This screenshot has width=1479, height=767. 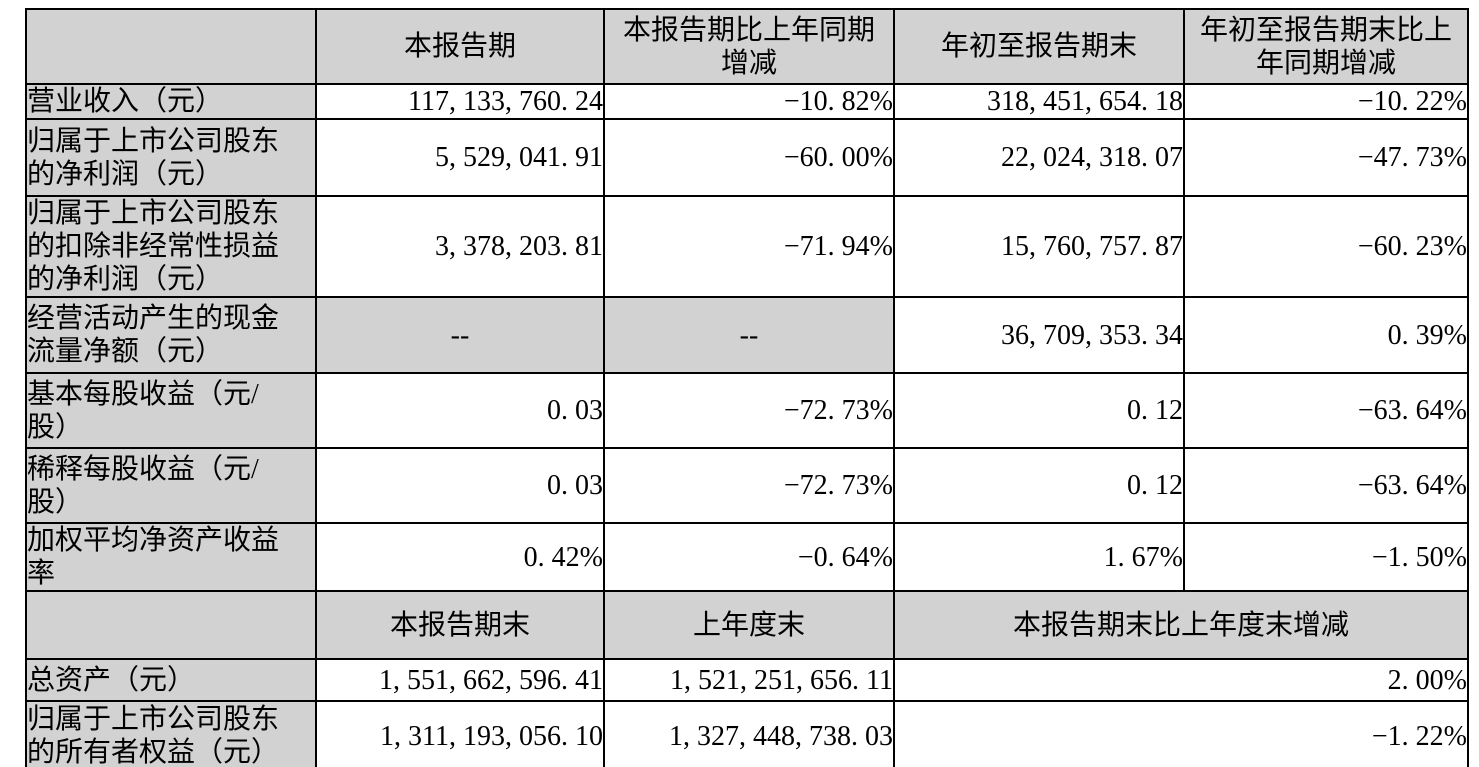 I want to click on col-header-current-period-yoy: 本报告期比上年同期 增减, so click(x=749, y=46).